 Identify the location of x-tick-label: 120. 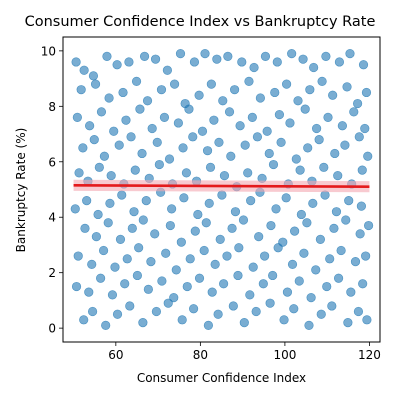
(369, 355).